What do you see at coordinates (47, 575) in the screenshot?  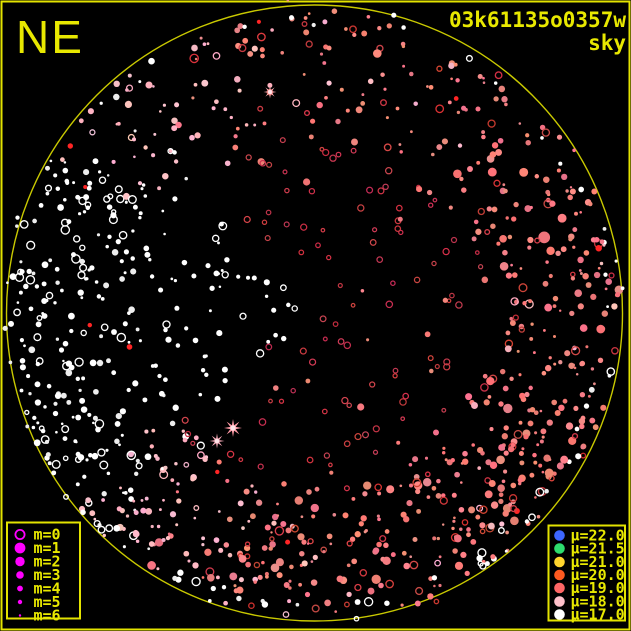 I see `legend-label: m=3` at bounding box center [47, 575].